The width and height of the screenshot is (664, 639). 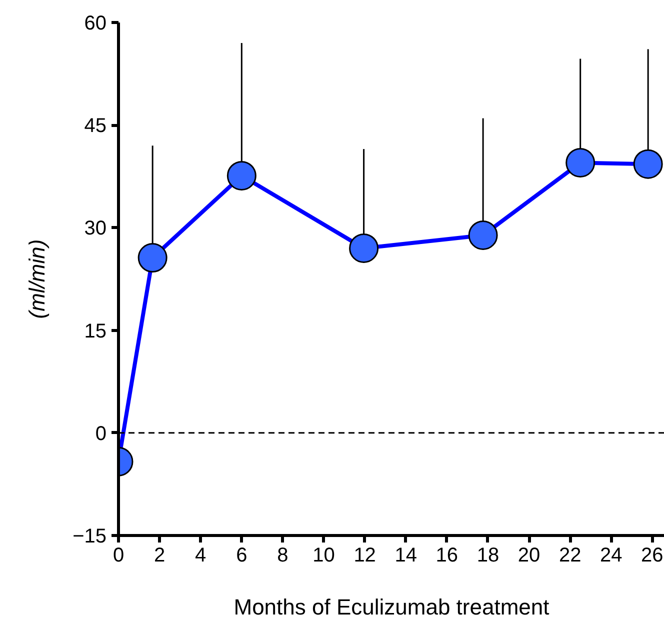 What do you see at coordinates (652, 555) in the screenshot?
I see `x-tick-label: 26` at bounding box center [652, 555].